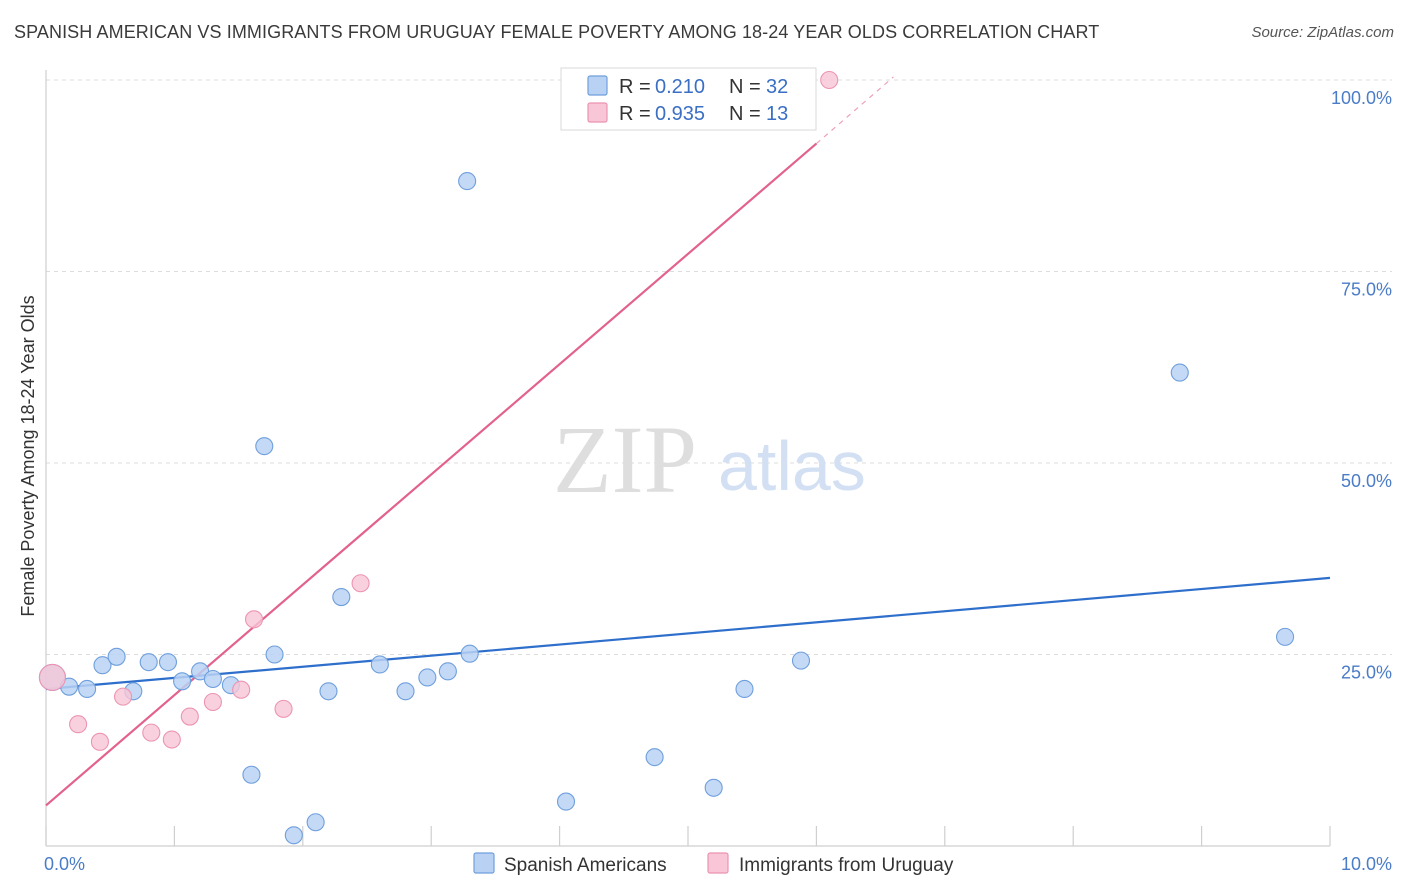  Describe the element at coordinates (688, 99) in the screenshot. I see `legend-box: R = 0.210 N = 32 R = 0.935 N = 13` at that location.